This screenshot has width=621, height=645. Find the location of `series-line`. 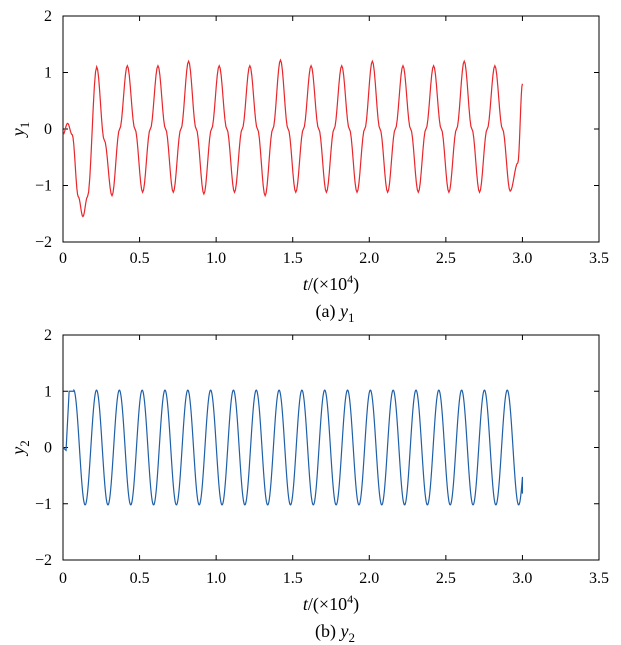

series-line is located at coordinates (293, 447).